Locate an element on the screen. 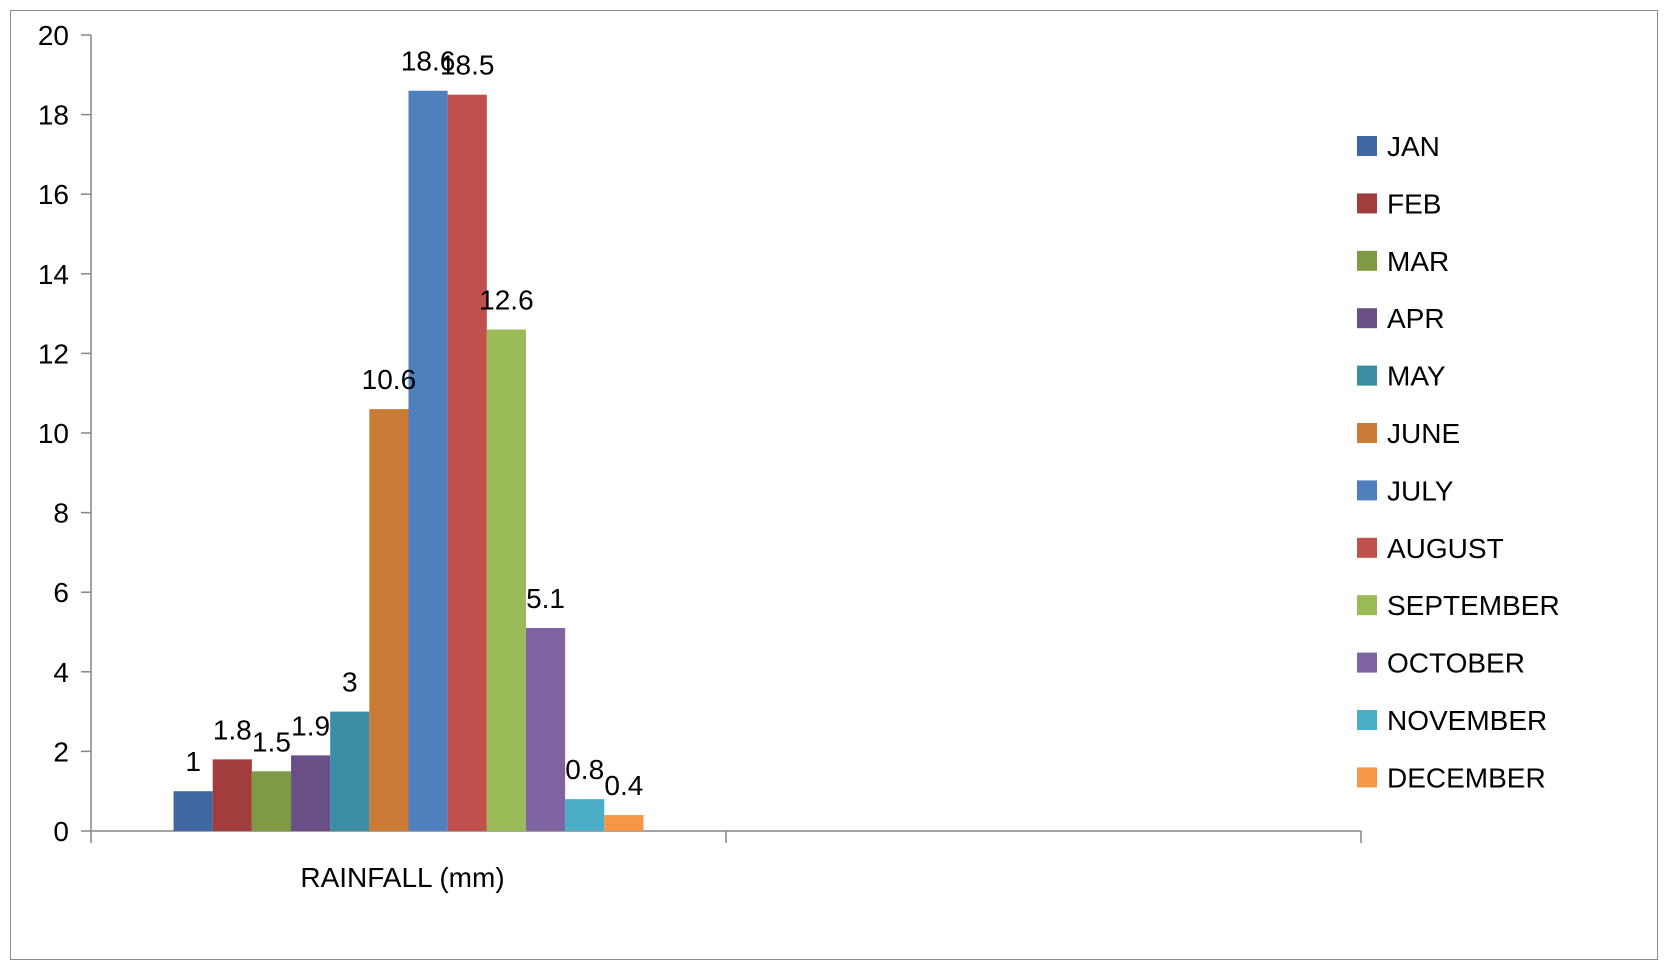  bar-october is located at coordinates (545, 729).